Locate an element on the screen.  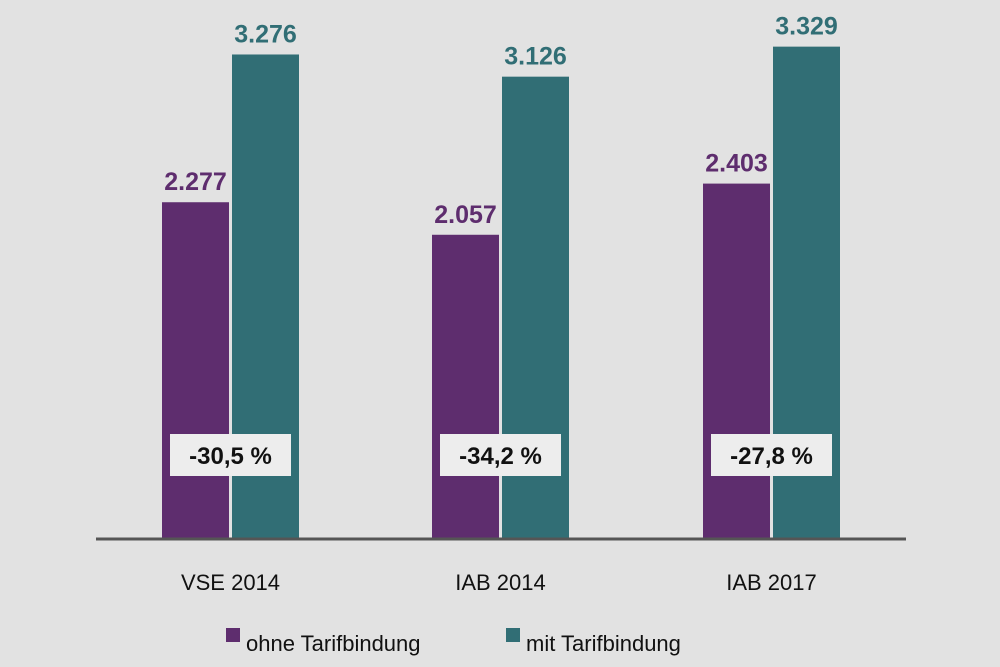
category-labels: VSE 2014 IAB 2014 IAB 2017 is located at coordinates (499, 582).